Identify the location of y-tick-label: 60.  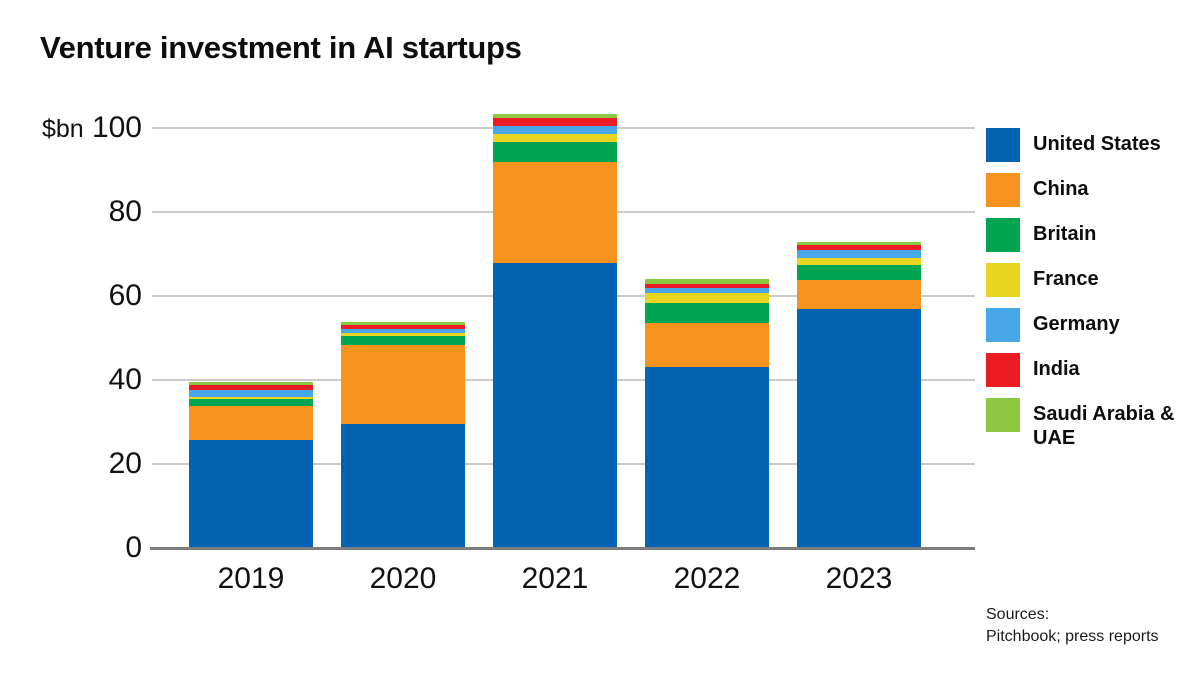
(125, 295).